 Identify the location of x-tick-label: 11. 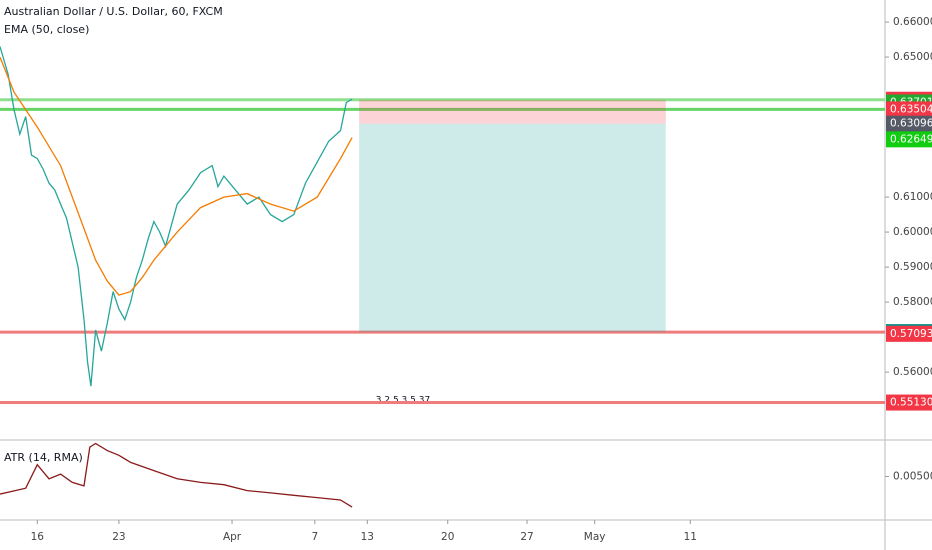
(690, 537).